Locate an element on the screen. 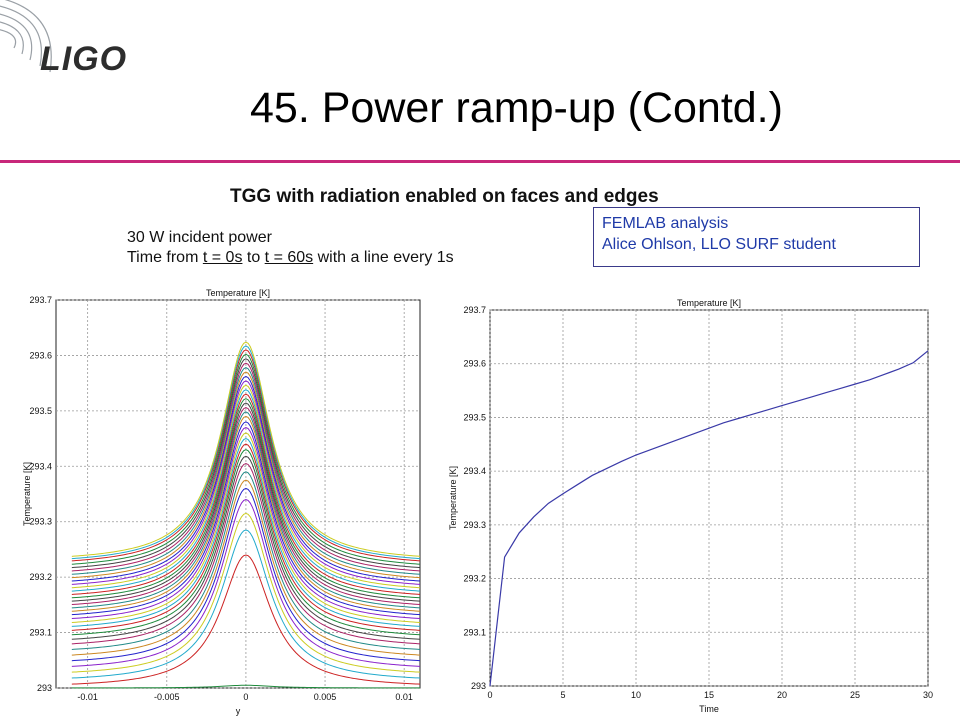 The width and height of the screenshot is (960, 720). right-x-tick-label: 30 is located at coordinates (928, 695).